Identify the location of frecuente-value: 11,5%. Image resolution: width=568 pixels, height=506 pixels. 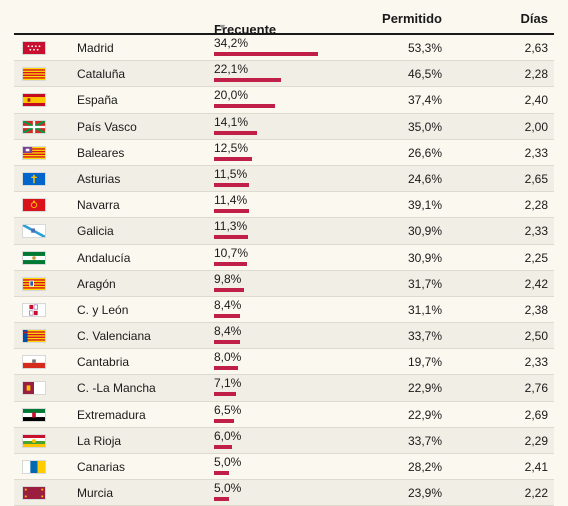
(231, 173).